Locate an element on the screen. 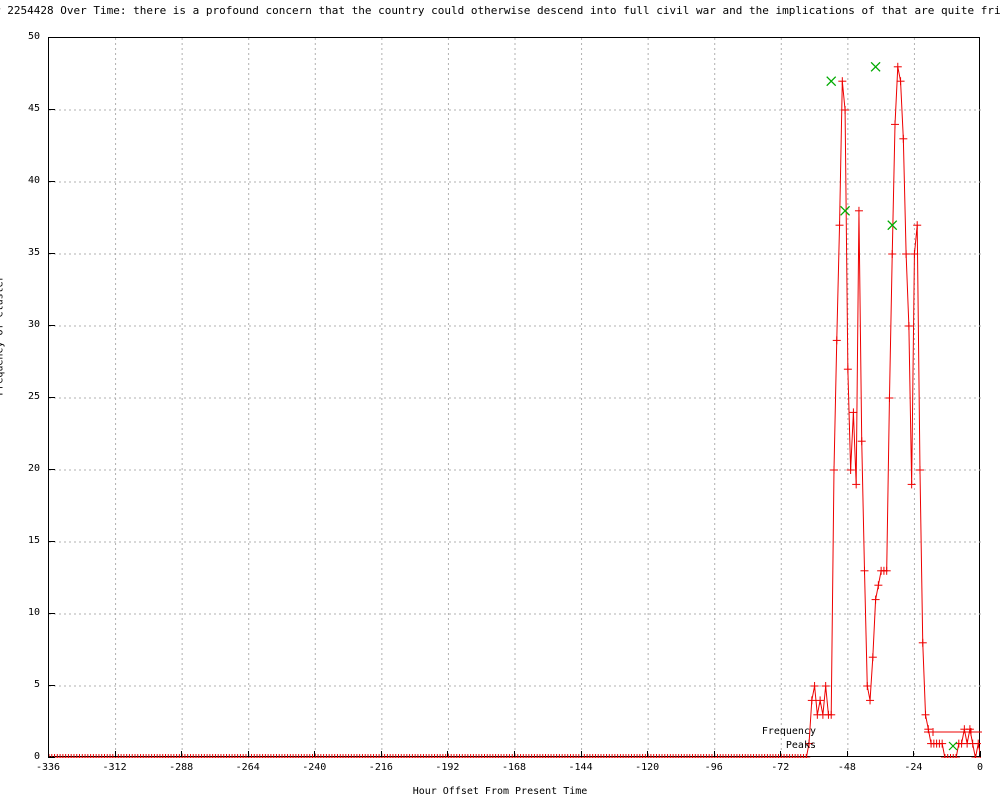 The height and width of the screenshot is (800, 1000). y-tick-label: 10 is located at coordinates (33, 612).